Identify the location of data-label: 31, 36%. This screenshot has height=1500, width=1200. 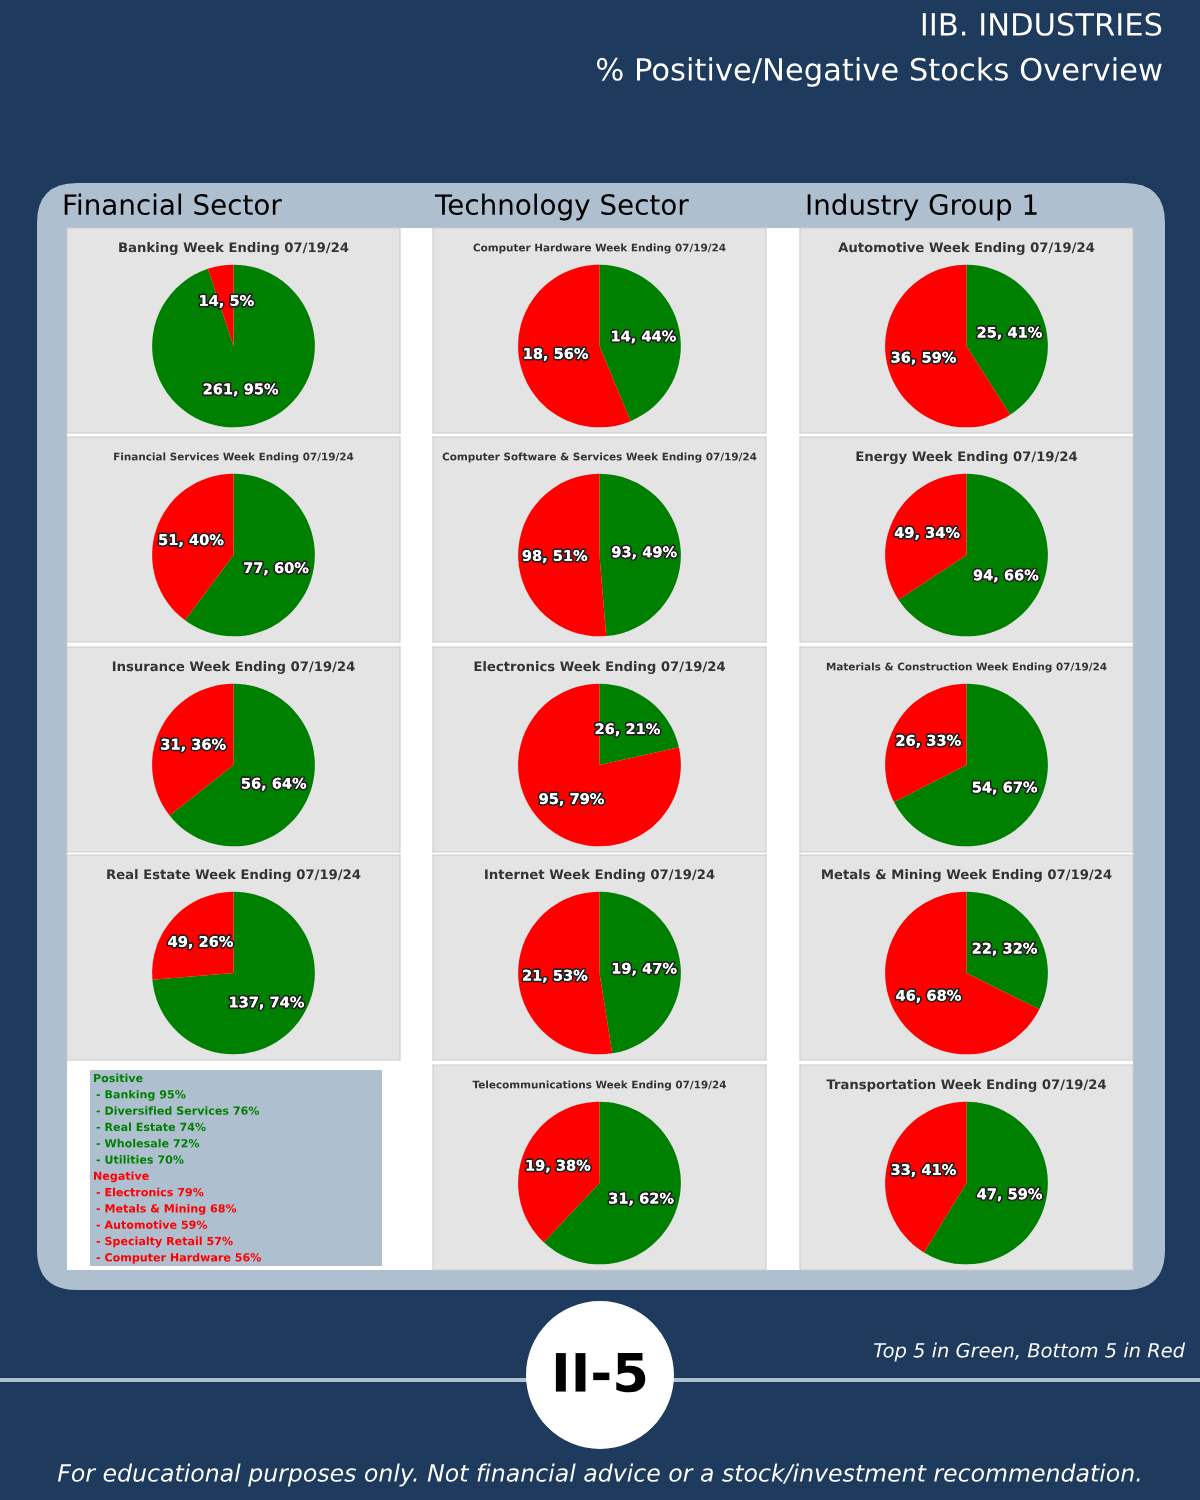
(193, 745).